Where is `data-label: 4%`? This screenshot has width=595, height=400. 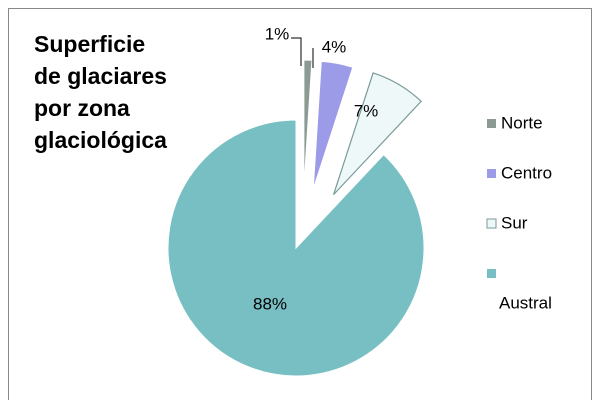
data-label: 4% is located at coordinates (334, 46).